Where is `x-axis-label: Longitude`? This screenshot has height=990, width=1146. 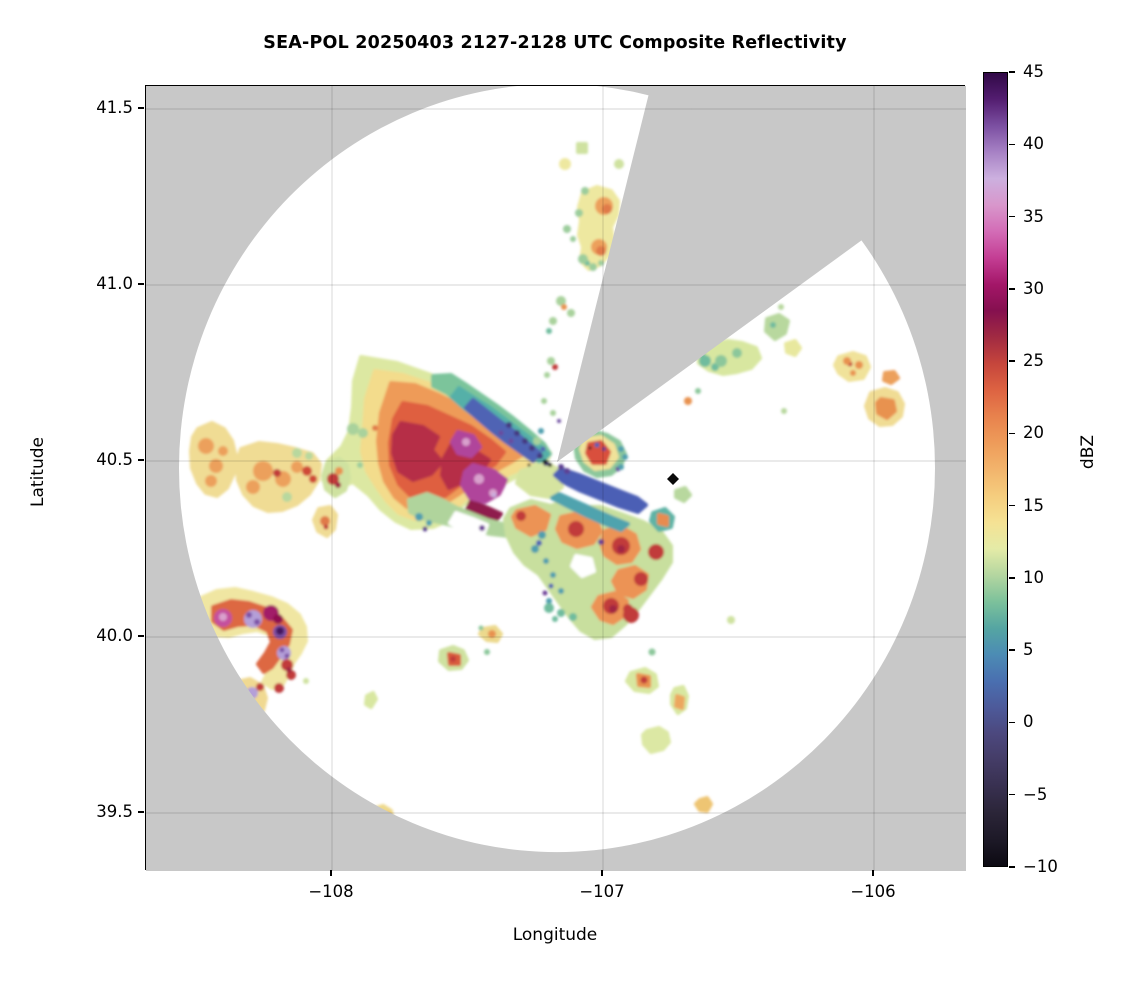
x-axis-label: Longitude is located at coordinates (555, 935).